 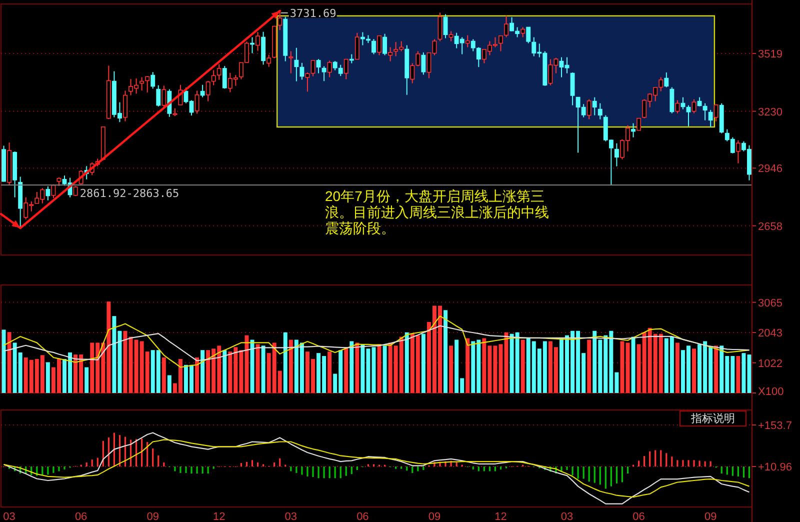 What do you see at coordinates (771, 392) in the screenshot?
I see `y-tick-label: X100` at bounding box center [771, 392].